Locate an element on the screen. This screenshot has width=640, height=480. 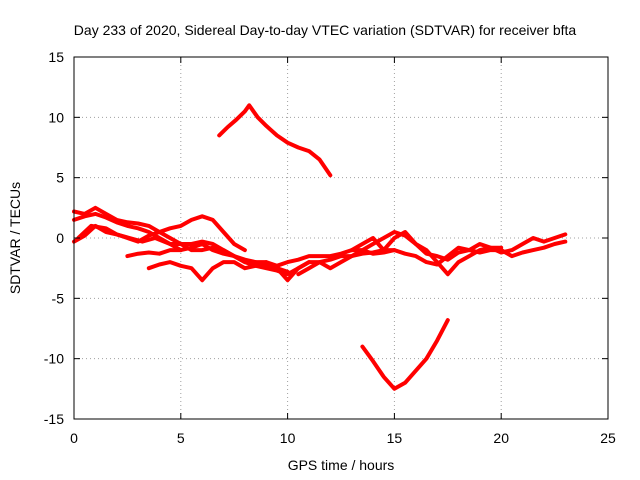
y-tick-labels: -15 -10 -5 0 5 10 15 is located at coordinates (54, 238).